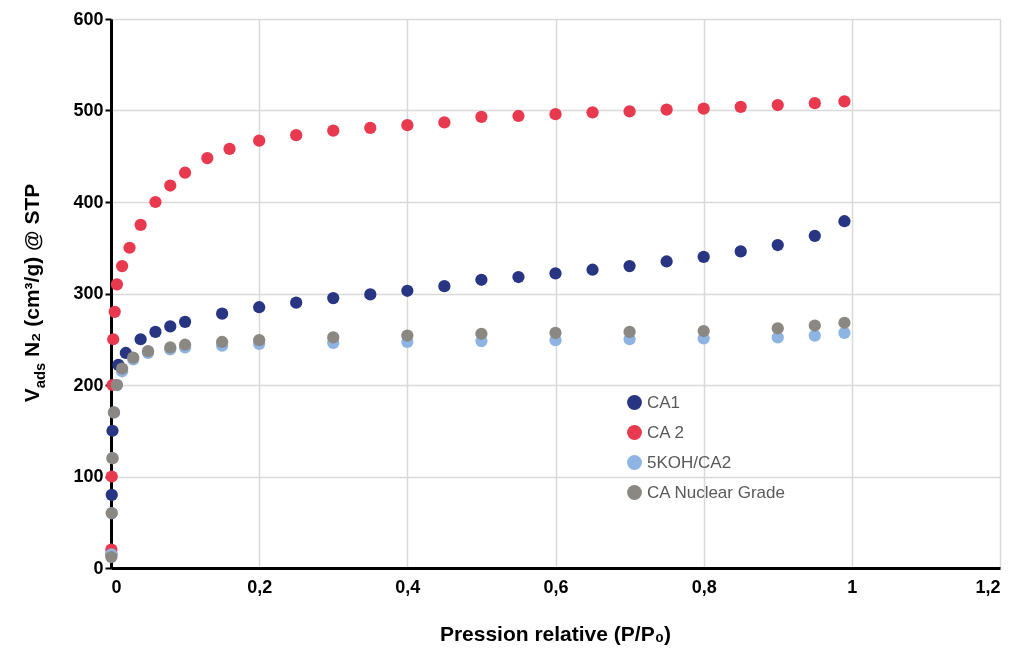 The image size is (1019, 656). What do you see at coordinates (116, 586) in the screenshot?
I see `x-tick-label: 0` at bounding box center [116, 586].